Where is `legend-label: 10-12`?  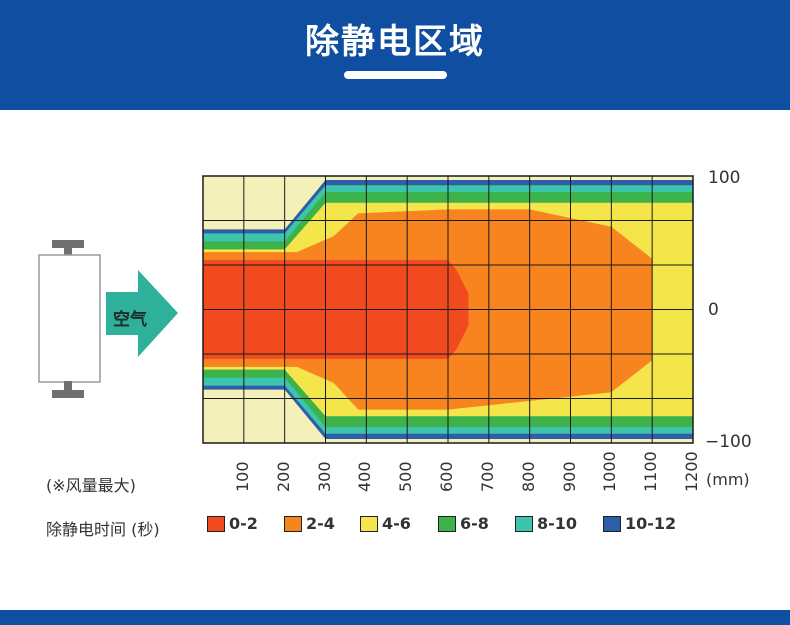
legend-label: 10-12 is located at coordinates (651, 523).